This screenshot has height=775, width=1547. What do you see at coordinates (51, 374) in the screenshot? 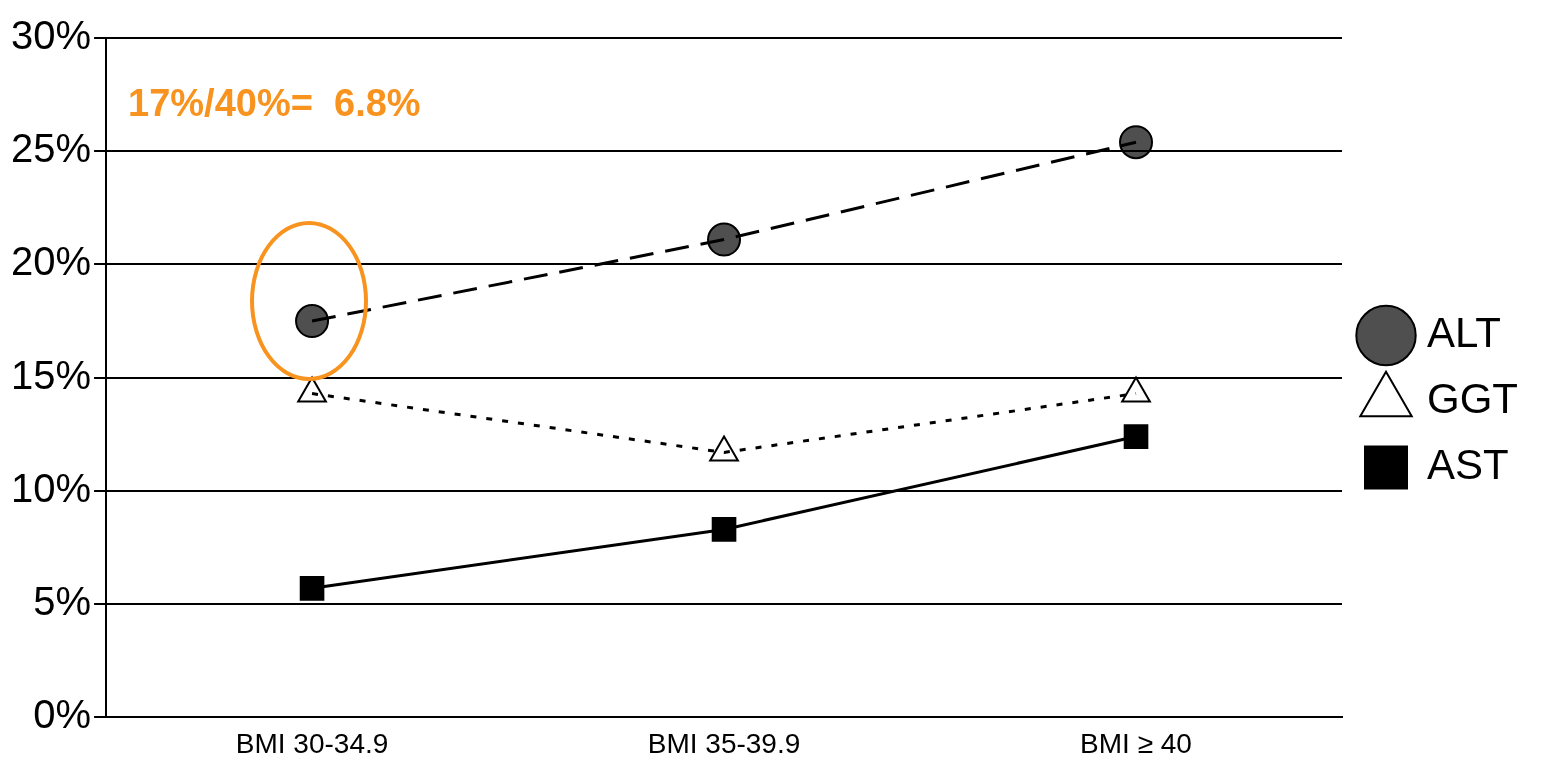
I see `y-tick-label: 15%` at bounding box center [51, 374].